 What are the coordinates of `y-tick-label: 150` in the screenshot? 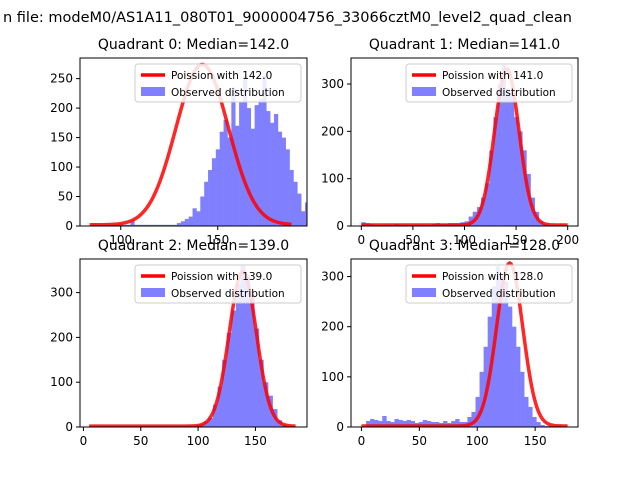 It's located at (61, 138).